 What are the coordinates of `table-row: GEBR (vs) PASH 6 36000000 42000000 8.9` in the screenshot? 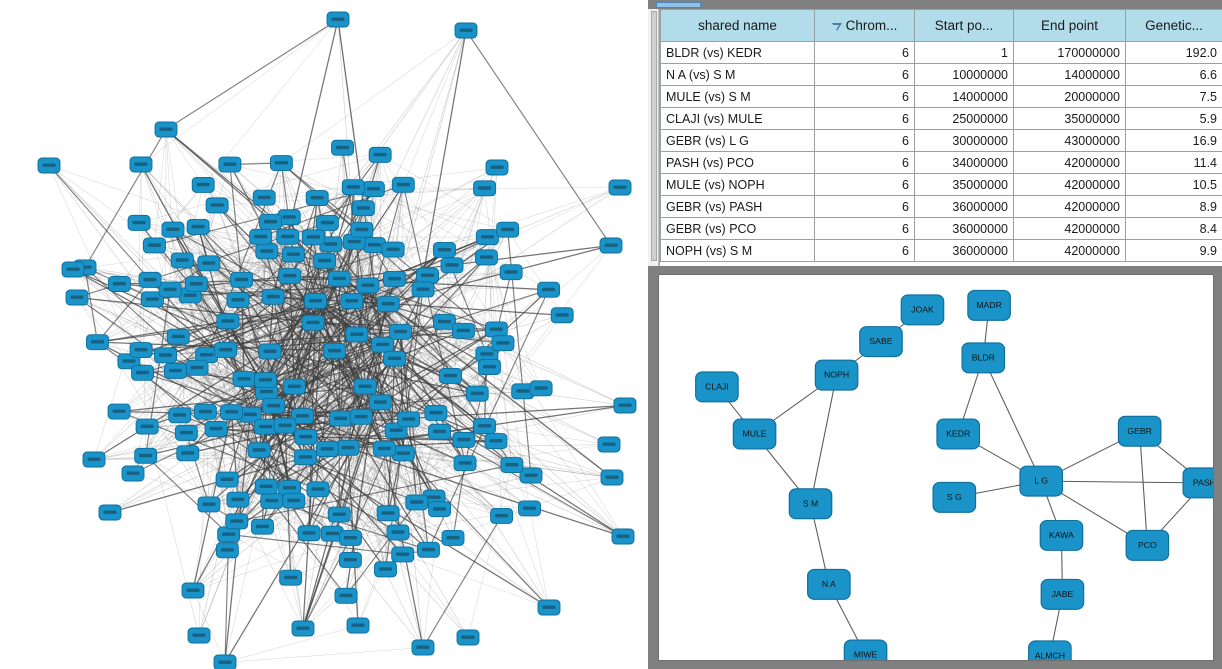 It's located at (941, 206).